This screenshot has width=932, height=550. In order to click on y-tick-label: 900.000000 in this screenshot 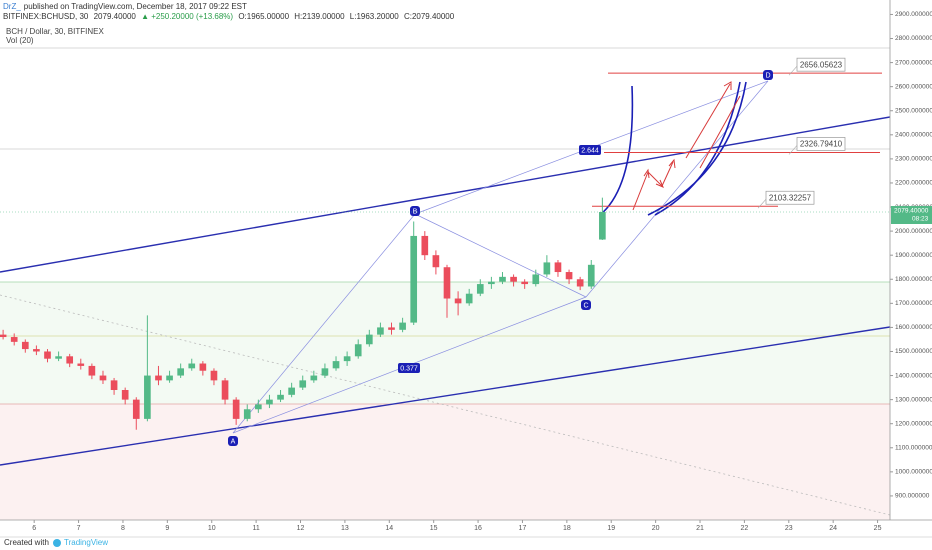, I will do `click(912, 496)`.